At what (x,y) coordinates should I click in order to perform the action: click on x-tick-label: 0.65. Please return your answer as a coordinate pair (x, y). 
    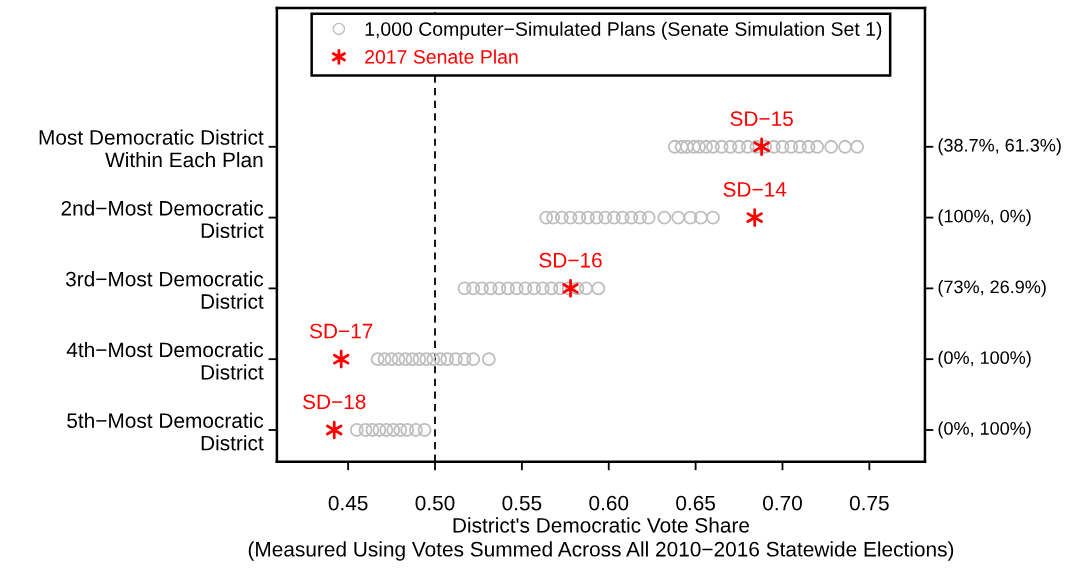
    Looking at the image, I should click on (696, 503).